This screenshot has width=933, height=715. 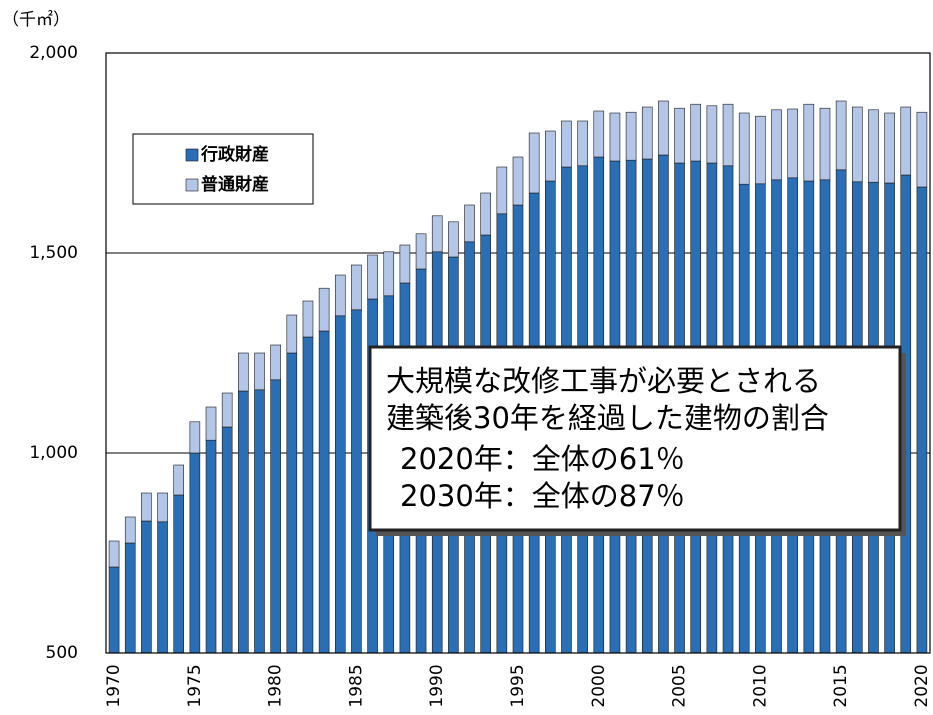 I want to click on x-tick-label: 1975, so click(x=195, y=685).